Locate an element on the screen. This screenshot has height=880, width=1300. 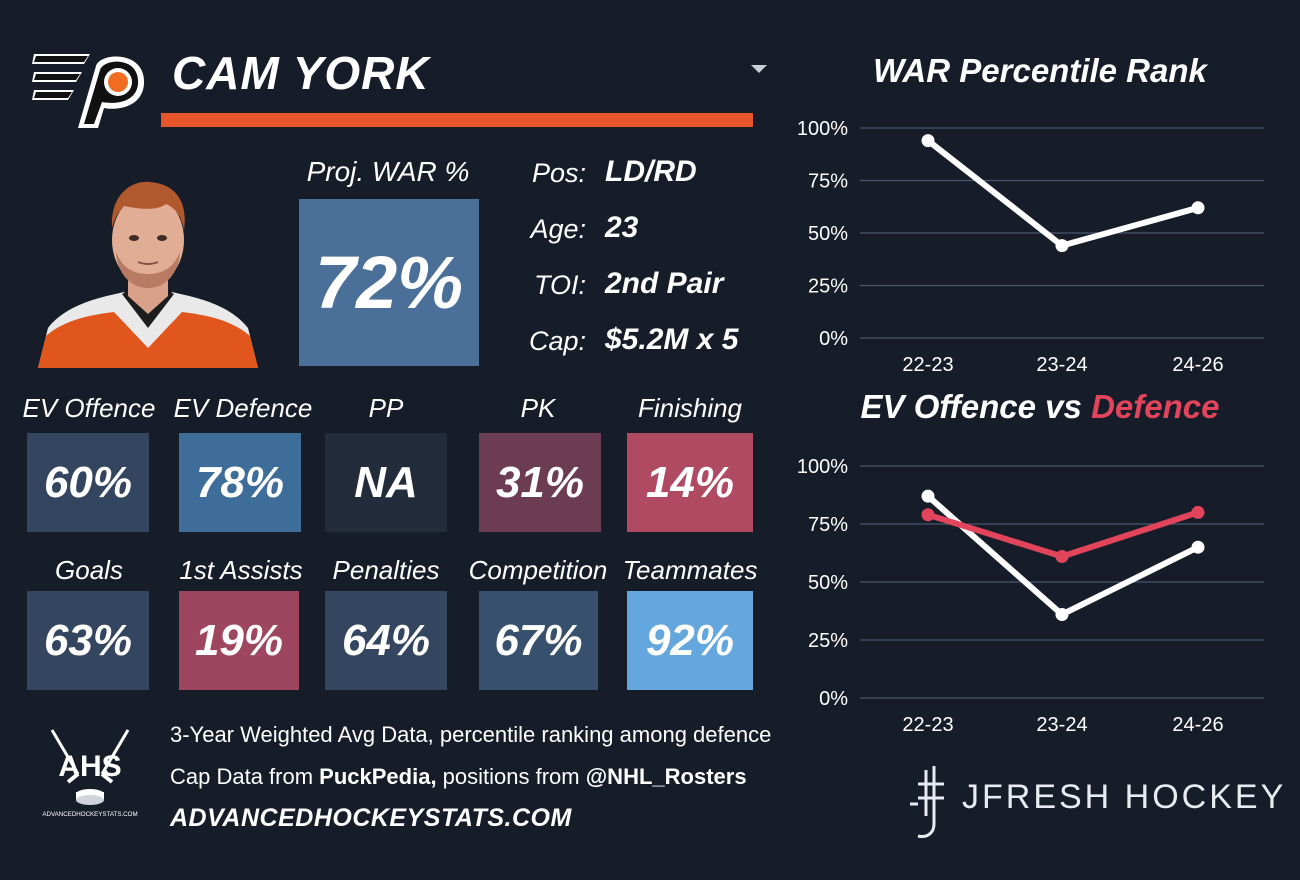
age-value: 23 is located at coordinates (622, 227).